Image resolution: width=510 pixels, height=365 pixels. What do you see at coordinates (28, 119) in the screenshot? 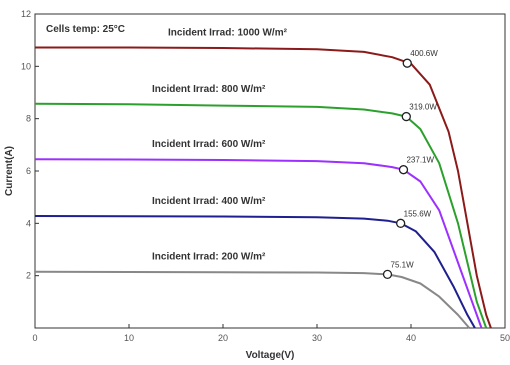
I see `y-tick-label: 8` at bounding box center [28, 119].